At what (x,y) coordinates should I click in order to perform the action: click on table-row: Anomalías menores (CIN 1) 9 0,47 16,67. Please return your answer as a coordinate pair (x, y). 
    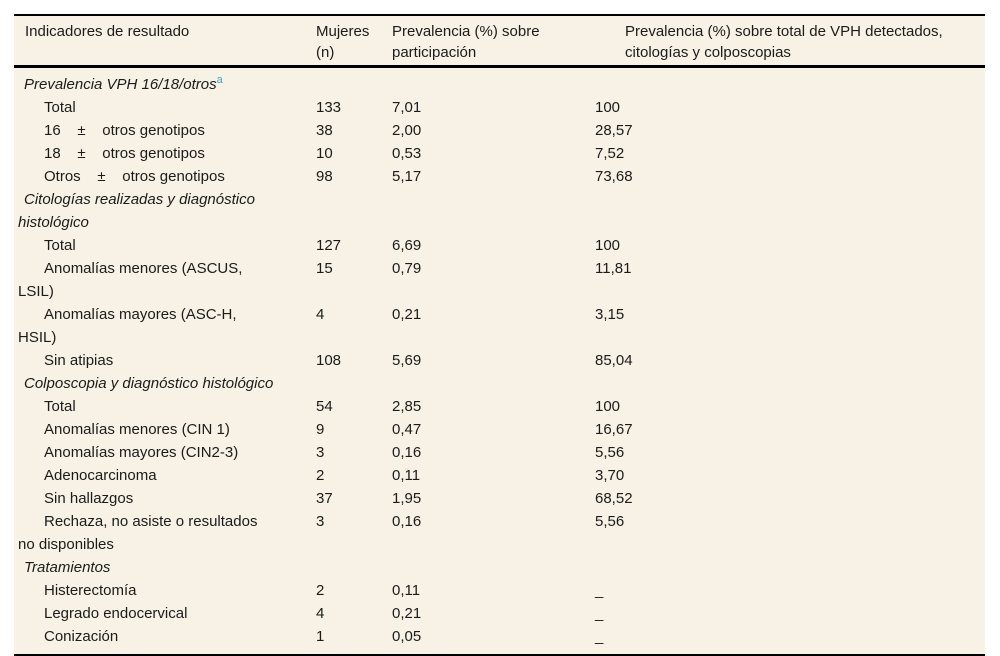
    Looking at the image, I should click on (499, 429).